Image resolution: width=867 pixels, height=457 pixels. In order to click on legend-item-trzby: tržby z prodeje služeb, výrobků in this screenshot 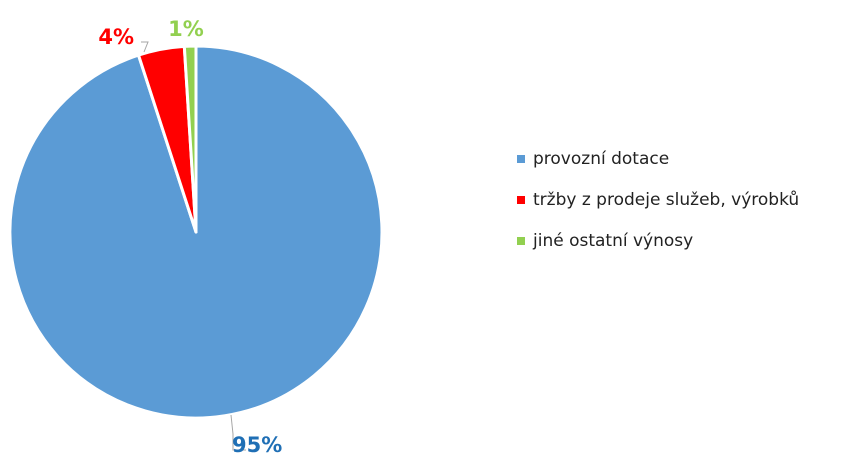, I will do `click(658, 199)`.